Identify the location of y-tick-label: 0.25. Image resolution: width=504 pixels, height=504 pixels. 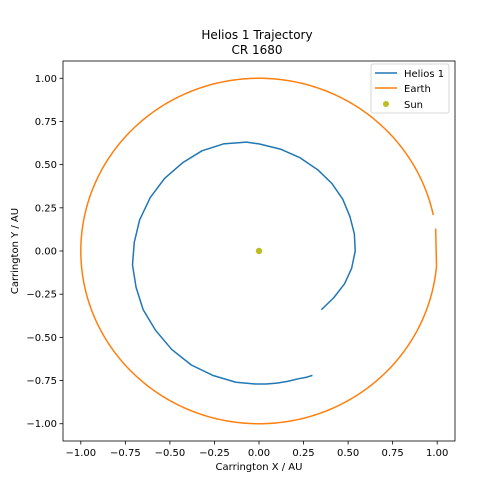
(46, 208).